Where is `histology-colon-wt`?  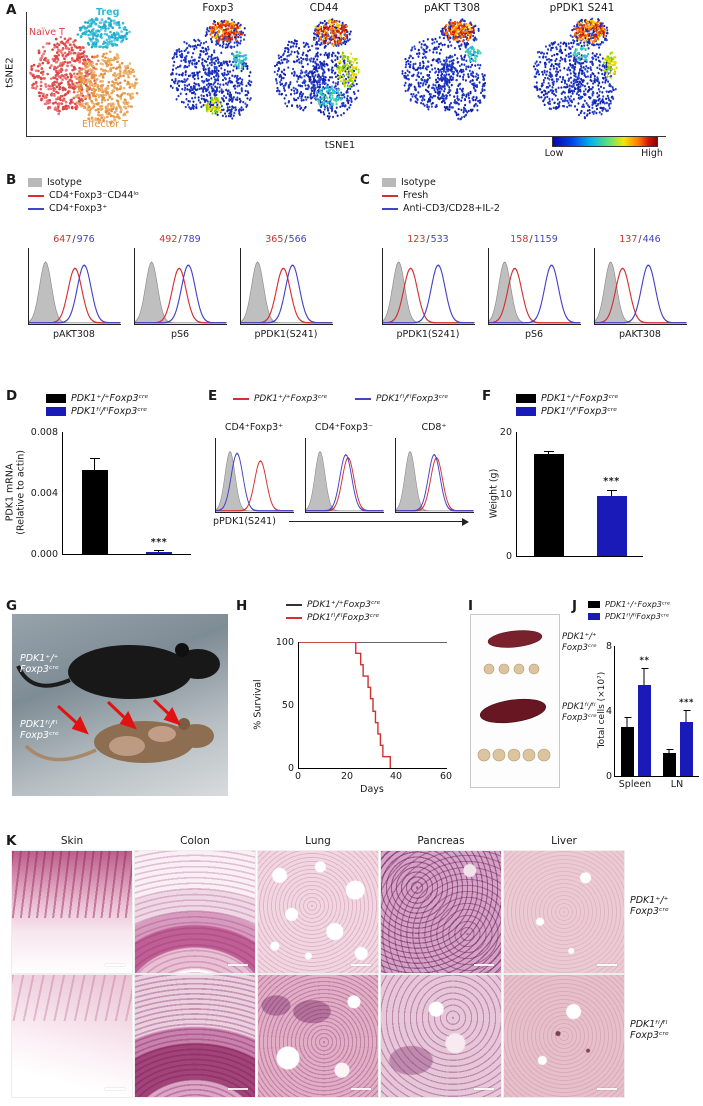
histology-colon-wt is located at coordinates (195, 912).